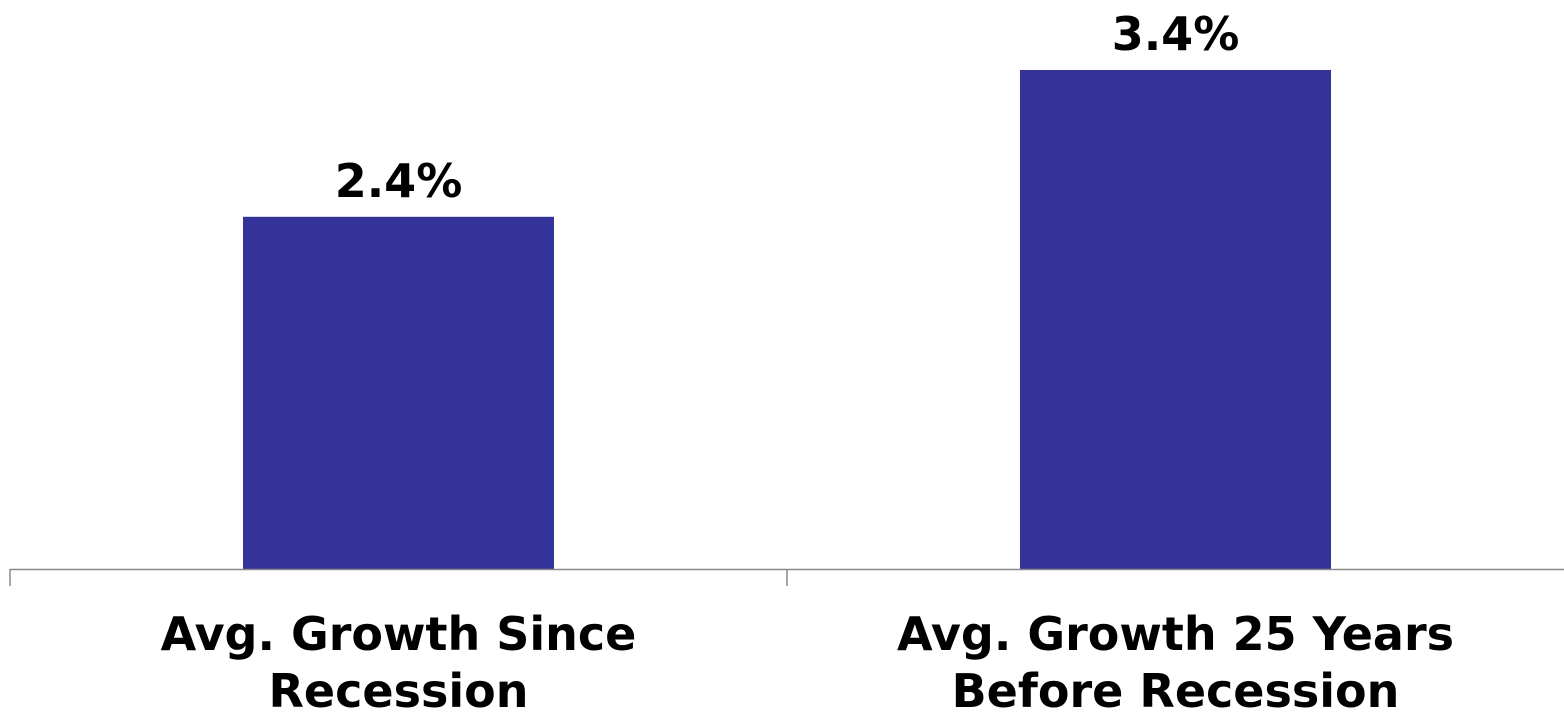  What do you see at coordinates (399, 634) in the screenshot?
I see `category-label-1-line-1: Avg. Growth Since` at bounding box center [399, 634].